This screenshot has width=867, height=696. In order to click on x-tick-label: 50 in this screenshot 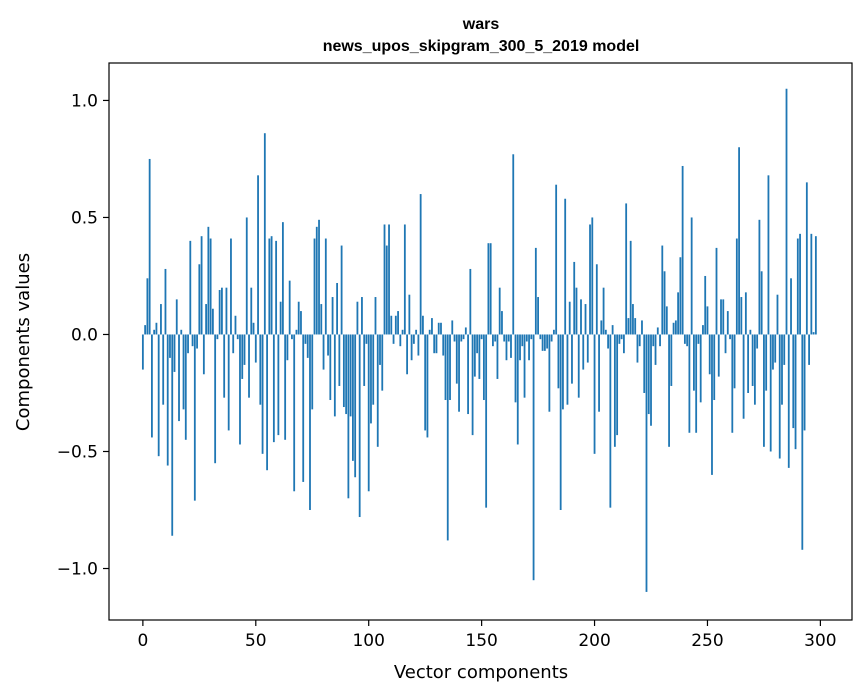, I will do `click(256, 641)`.